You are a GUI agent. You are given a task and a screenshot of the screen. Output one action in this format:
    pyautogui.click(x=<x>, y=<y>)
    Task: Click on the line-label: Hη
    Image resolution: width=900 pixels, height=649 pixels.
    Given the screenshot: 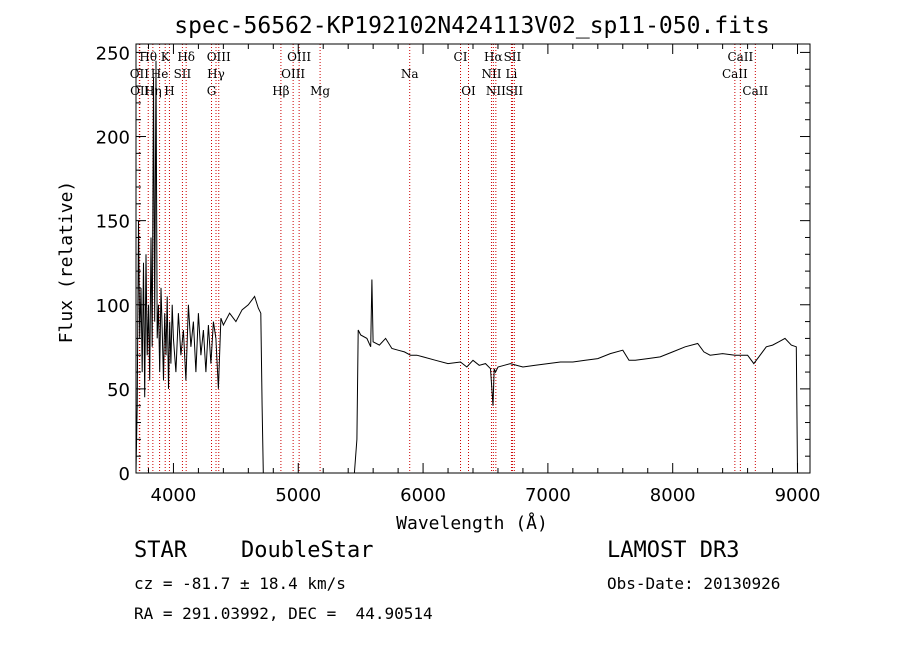 What is the action you would take?
    pyautogui.click(x=153, y=91)
    